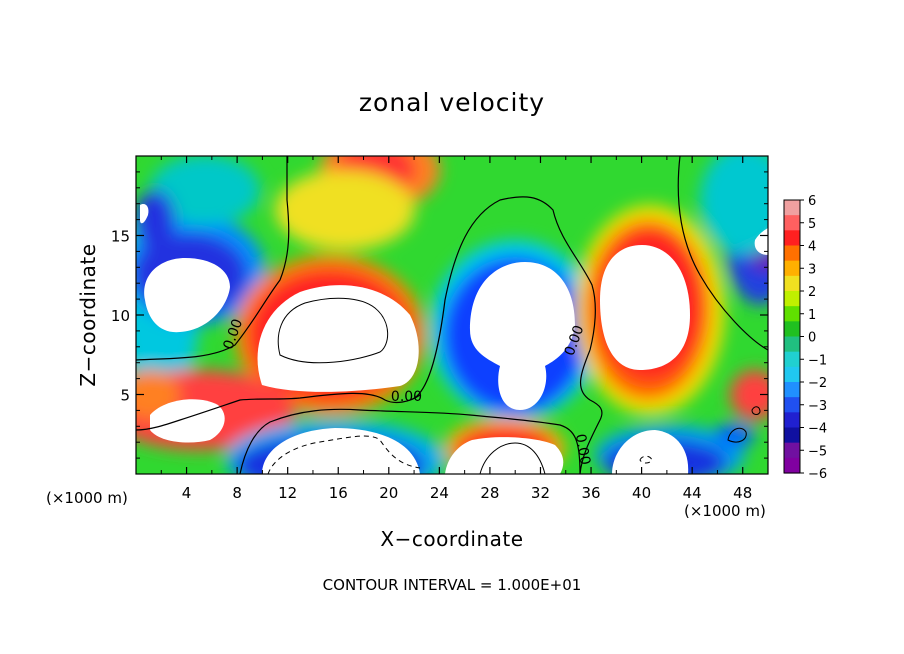 This screenshot has width=904, height=654. What do you see at coordinates (742, 493) in the screenshot?
I see `x-tick-label: 48` at bounding box center [742, 493].